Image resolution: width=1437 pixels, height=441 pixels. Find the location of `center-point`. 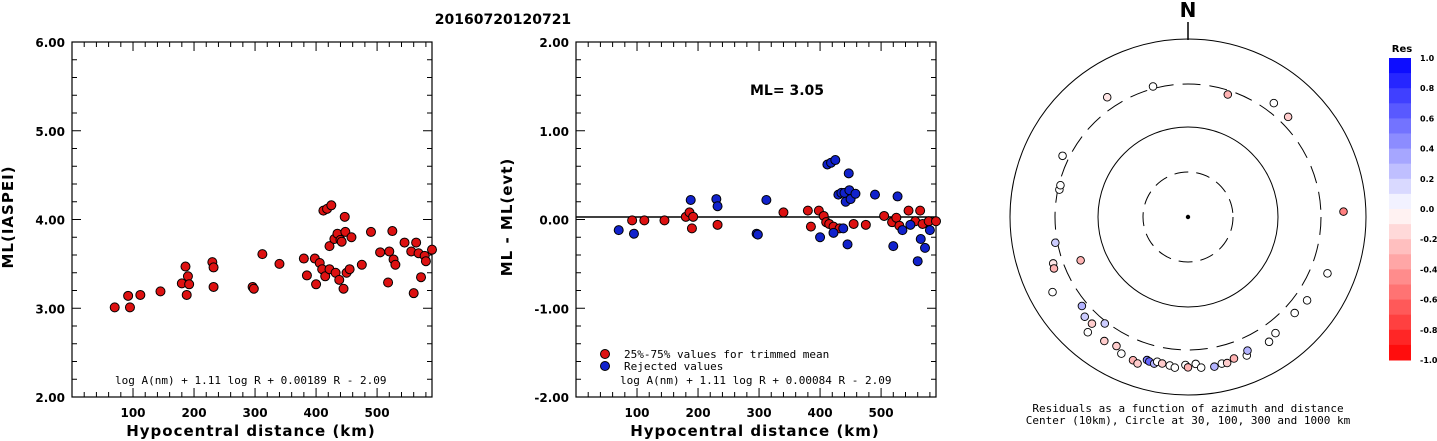

center-point is located at coordinates (1188, 217).